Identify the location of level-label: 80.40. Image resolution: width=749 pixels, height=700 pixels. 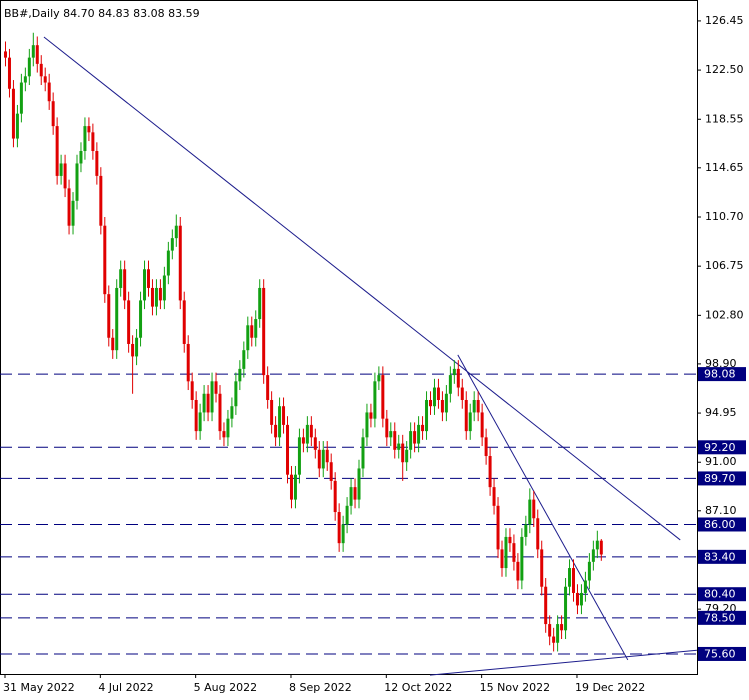
(722, 594).